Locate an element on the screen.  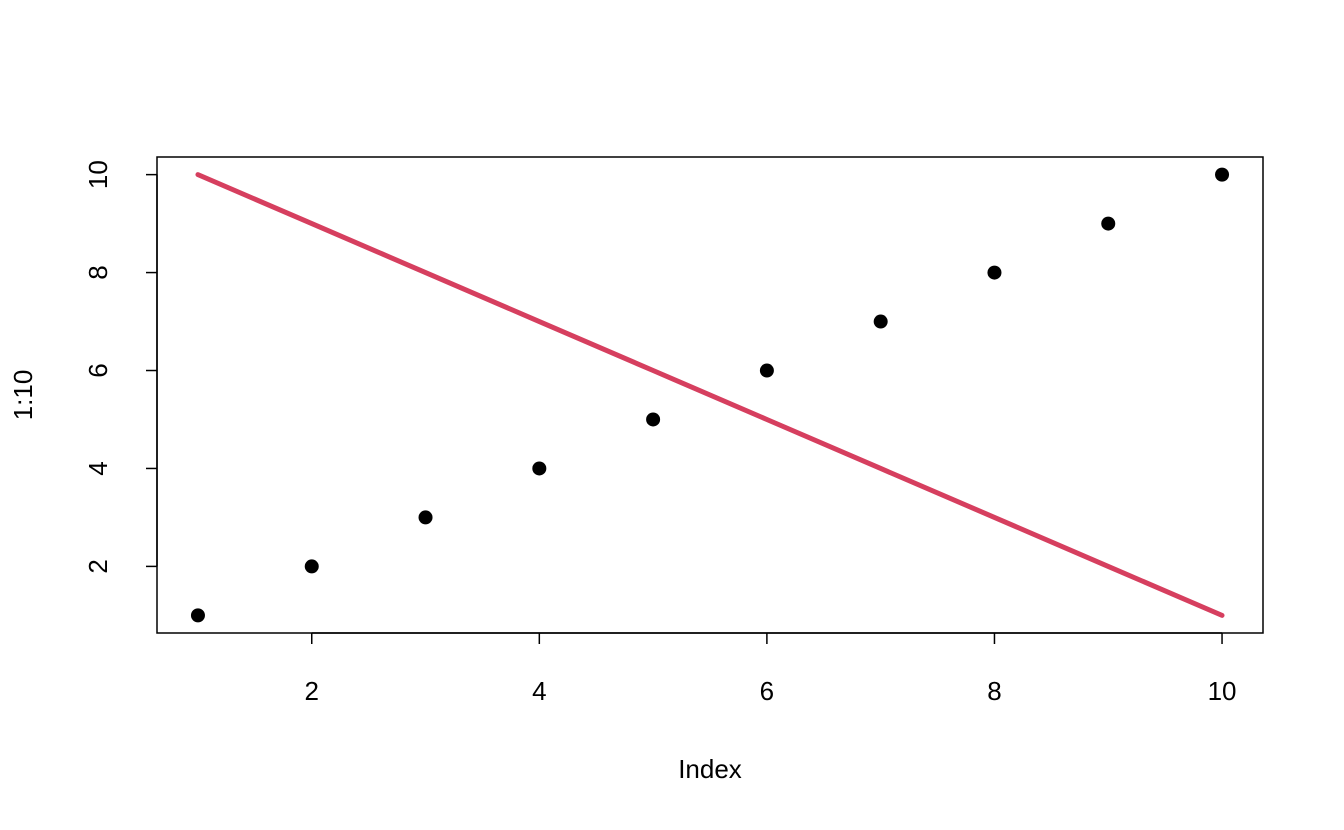
y-tick-label: 8 is located at coordinates (98, 272).